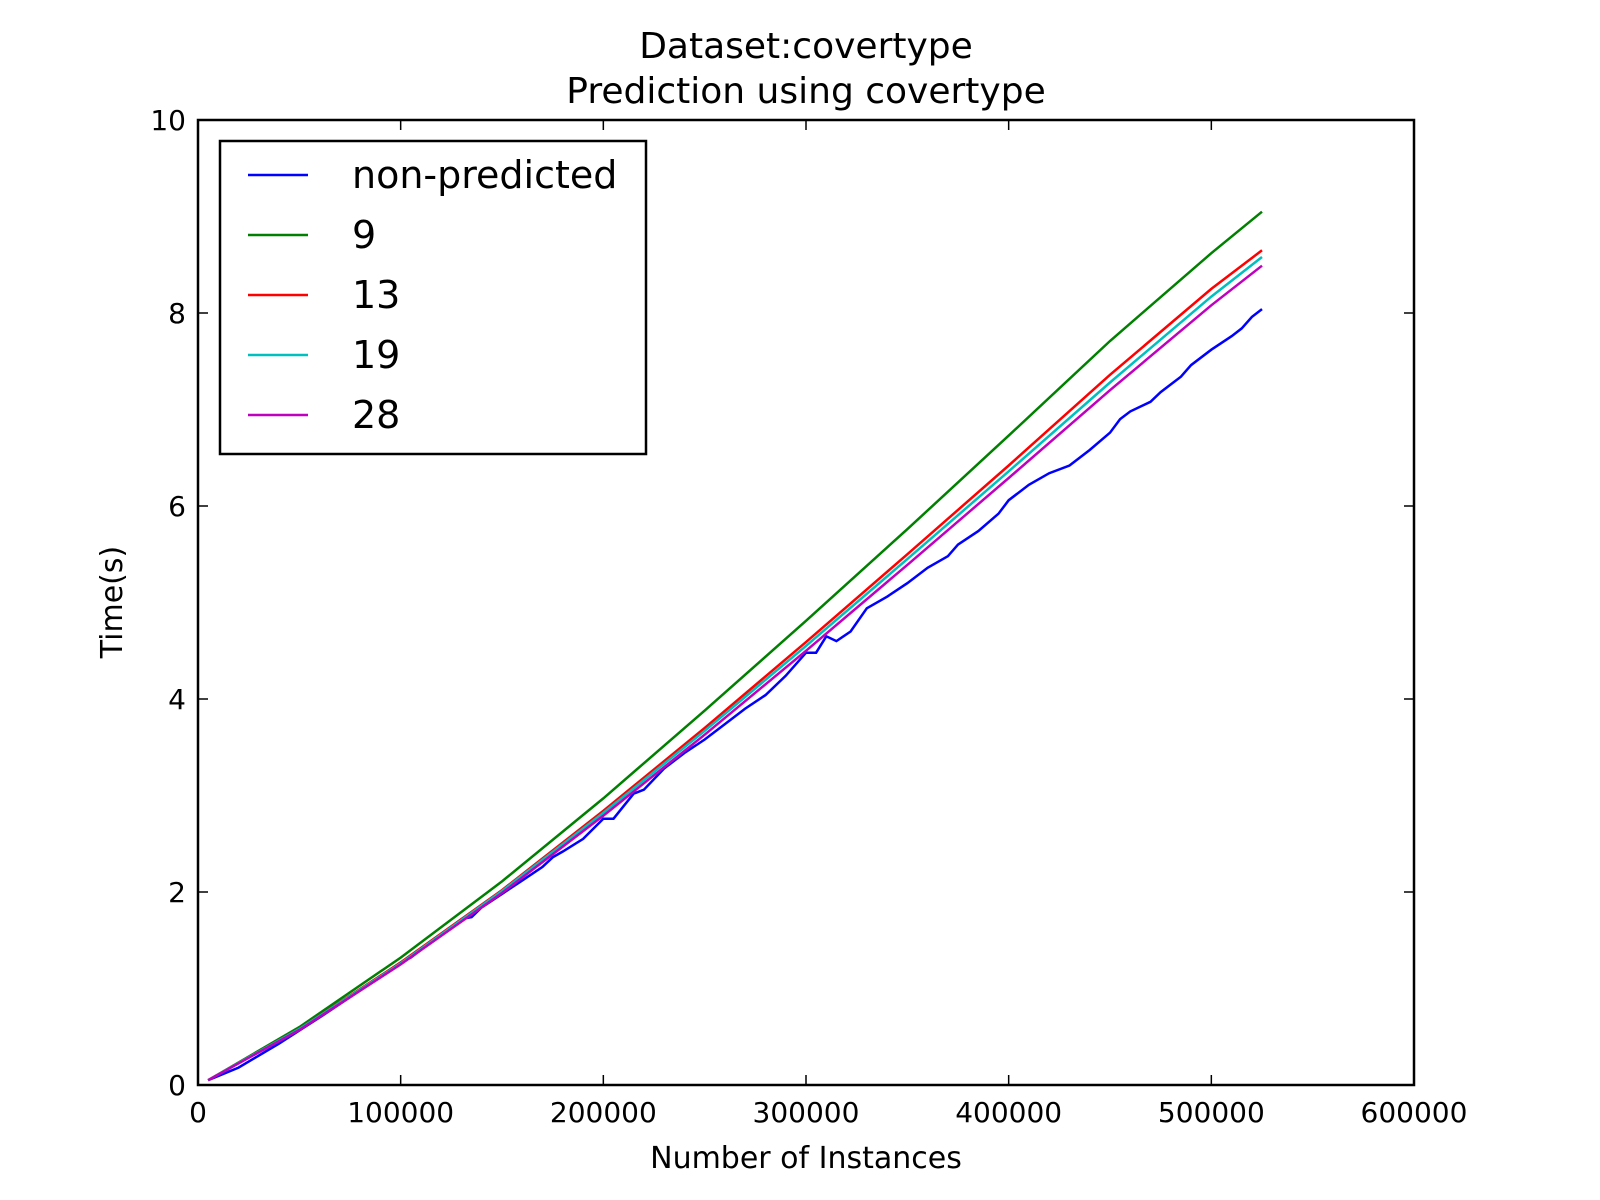 The width and height of the screenshot is (1600, 1200). I want to click on legend: non-predicted 9 13 19 28, so click(433, 297).